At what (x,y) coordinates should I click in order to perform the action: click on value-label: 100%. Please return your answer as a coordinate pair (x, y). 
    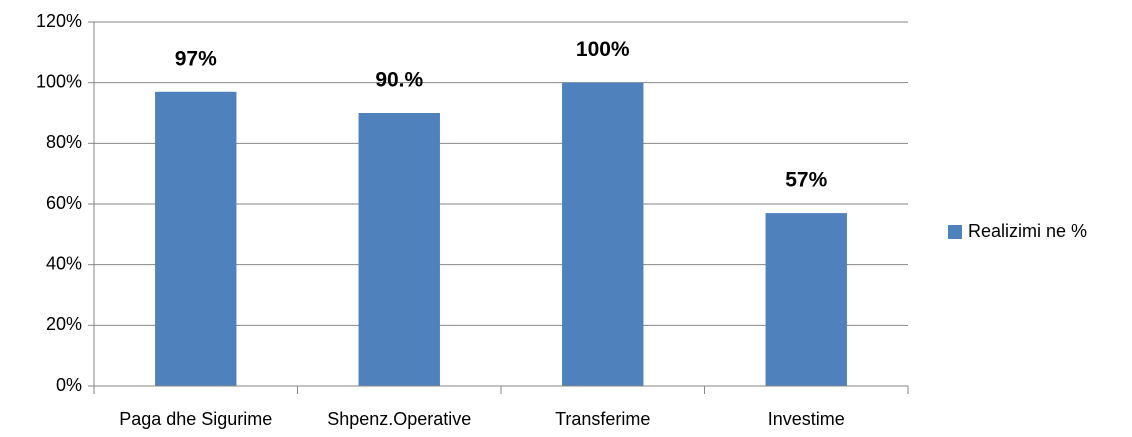
    Looking at the image, I should click on (603, 49).